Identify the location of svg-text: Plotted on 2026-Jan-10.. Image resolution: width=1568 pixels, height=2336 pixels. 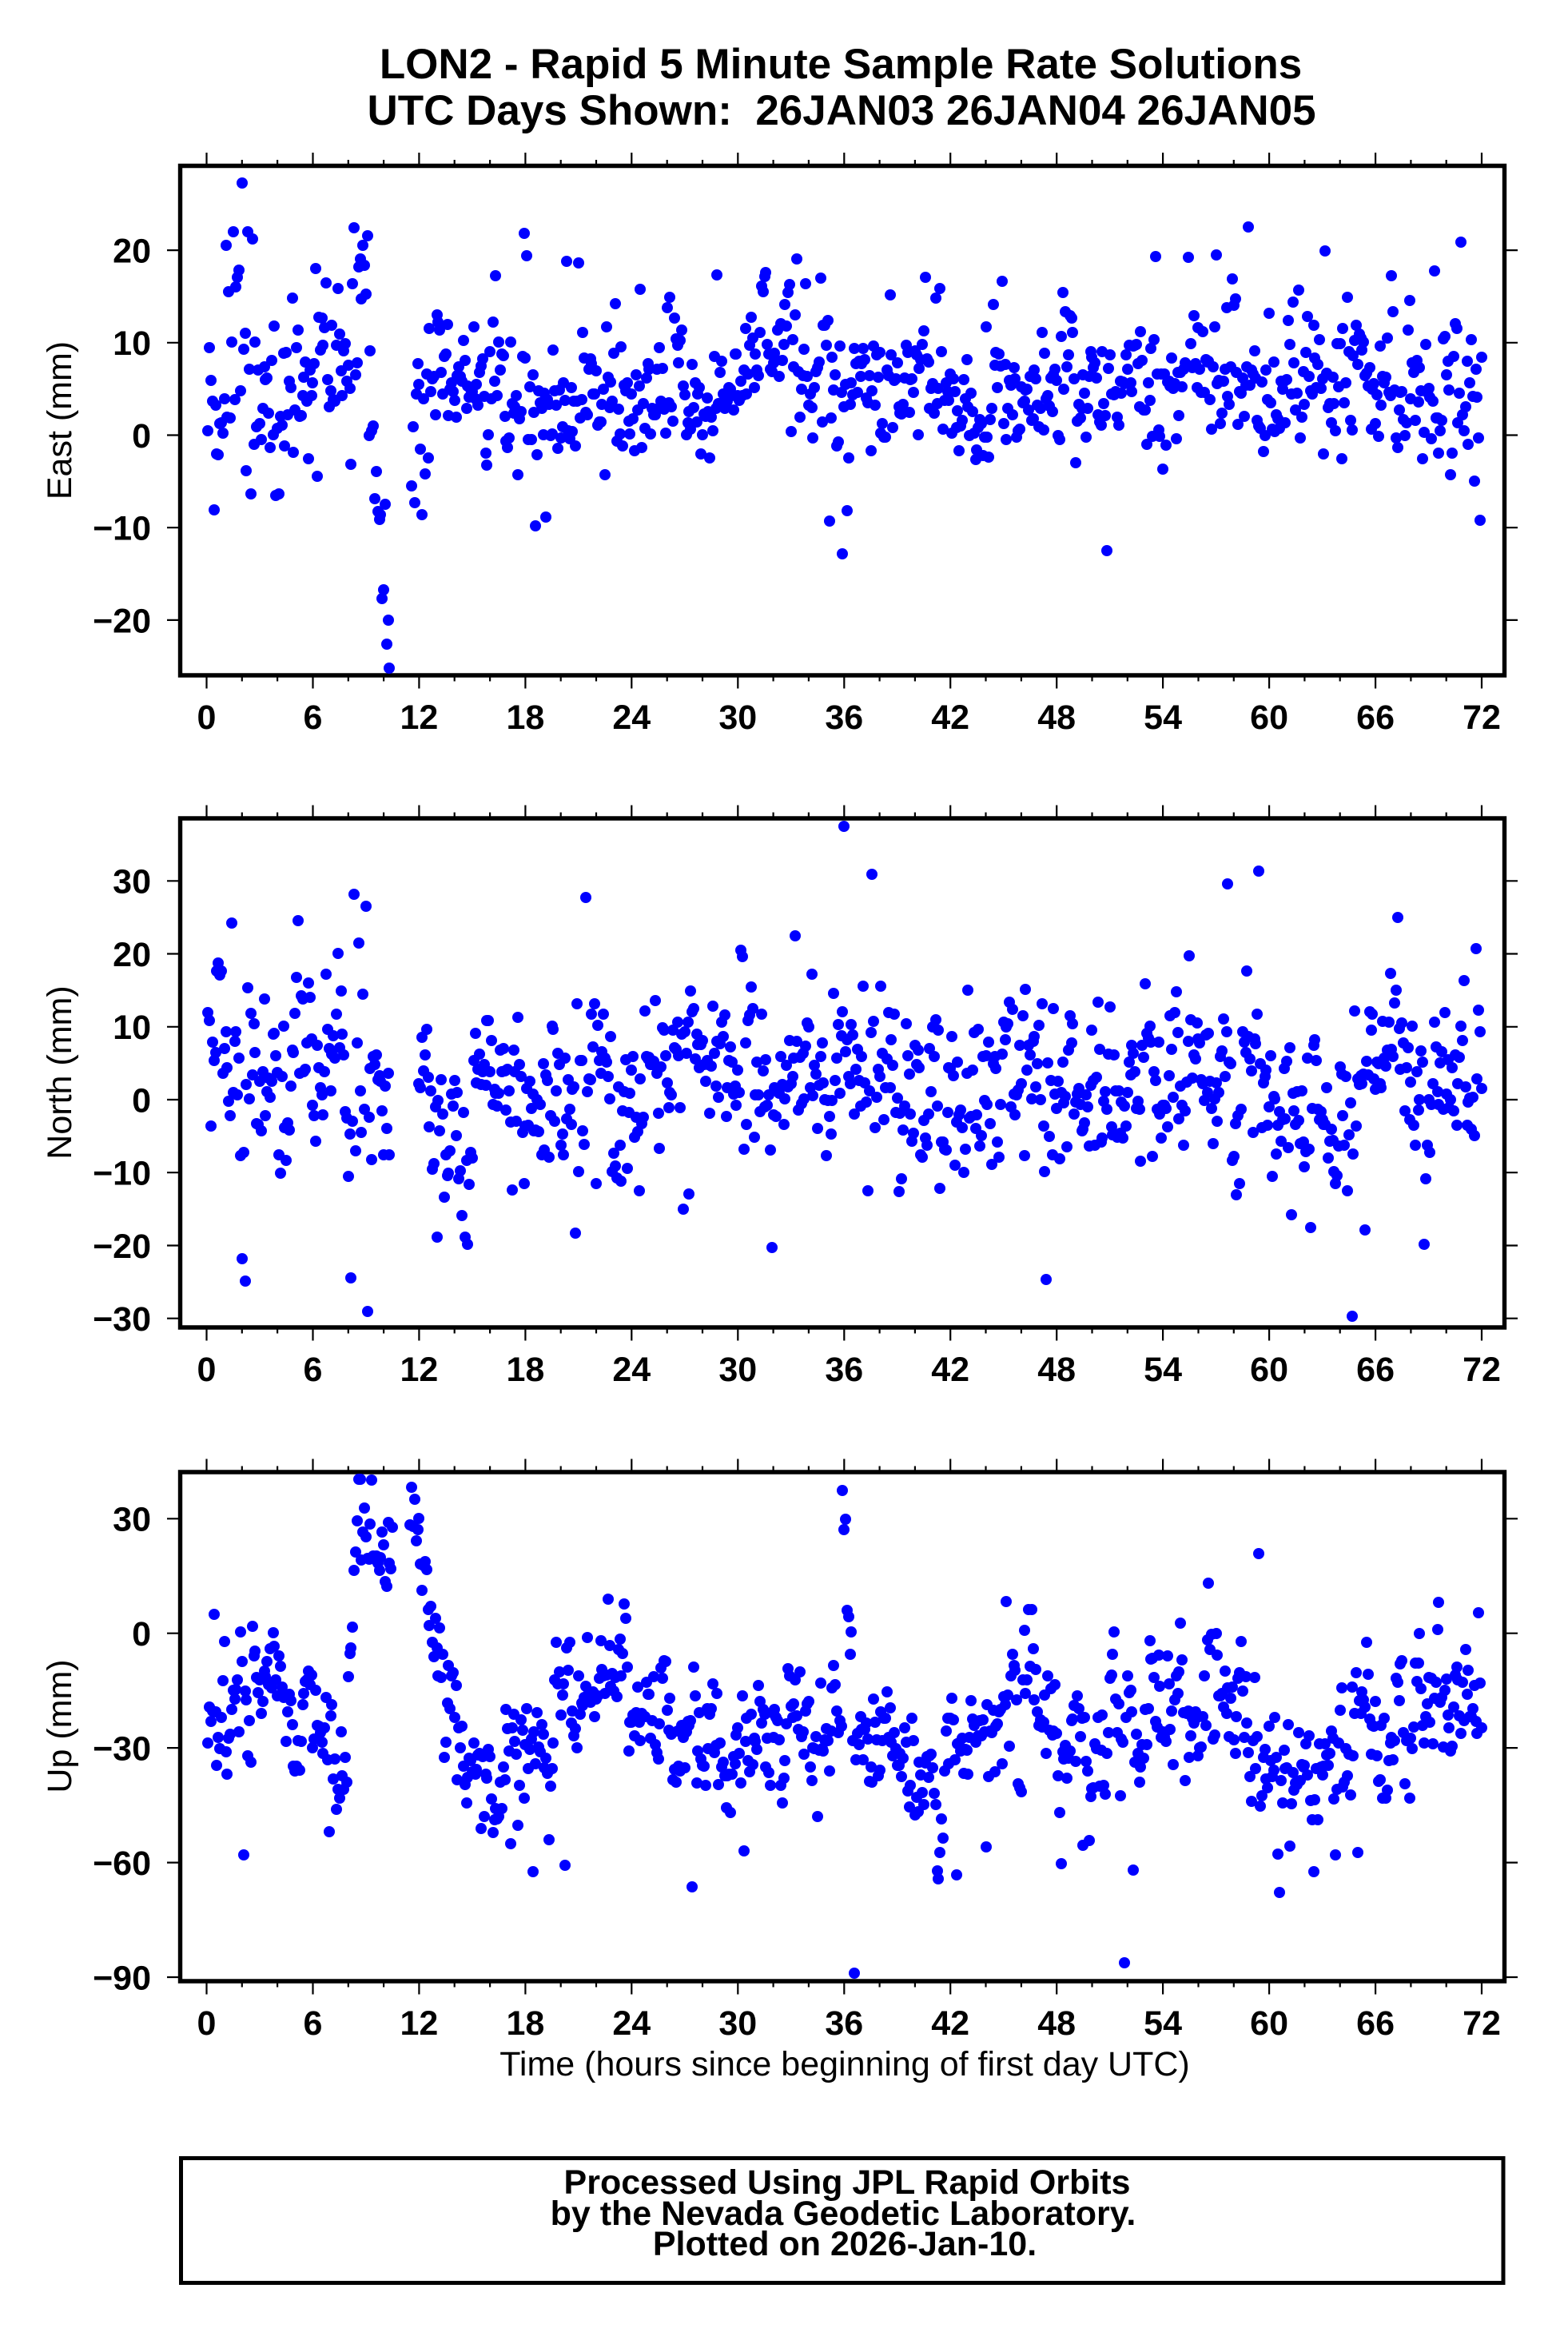
(845, 2244).